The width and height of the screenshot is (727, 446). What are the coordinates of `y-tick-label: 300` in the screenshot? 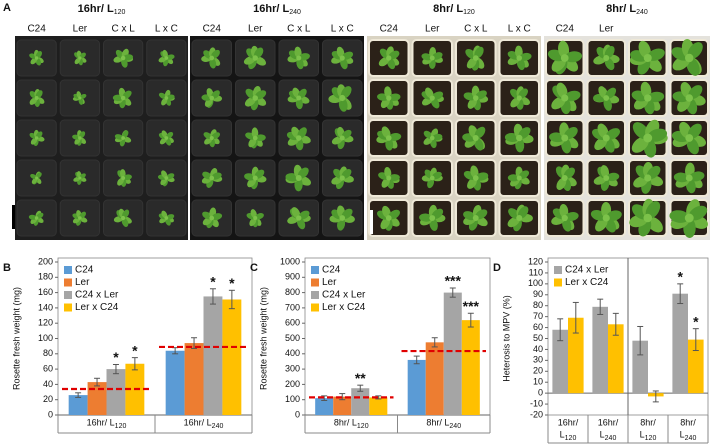 It's located at (292, 368).